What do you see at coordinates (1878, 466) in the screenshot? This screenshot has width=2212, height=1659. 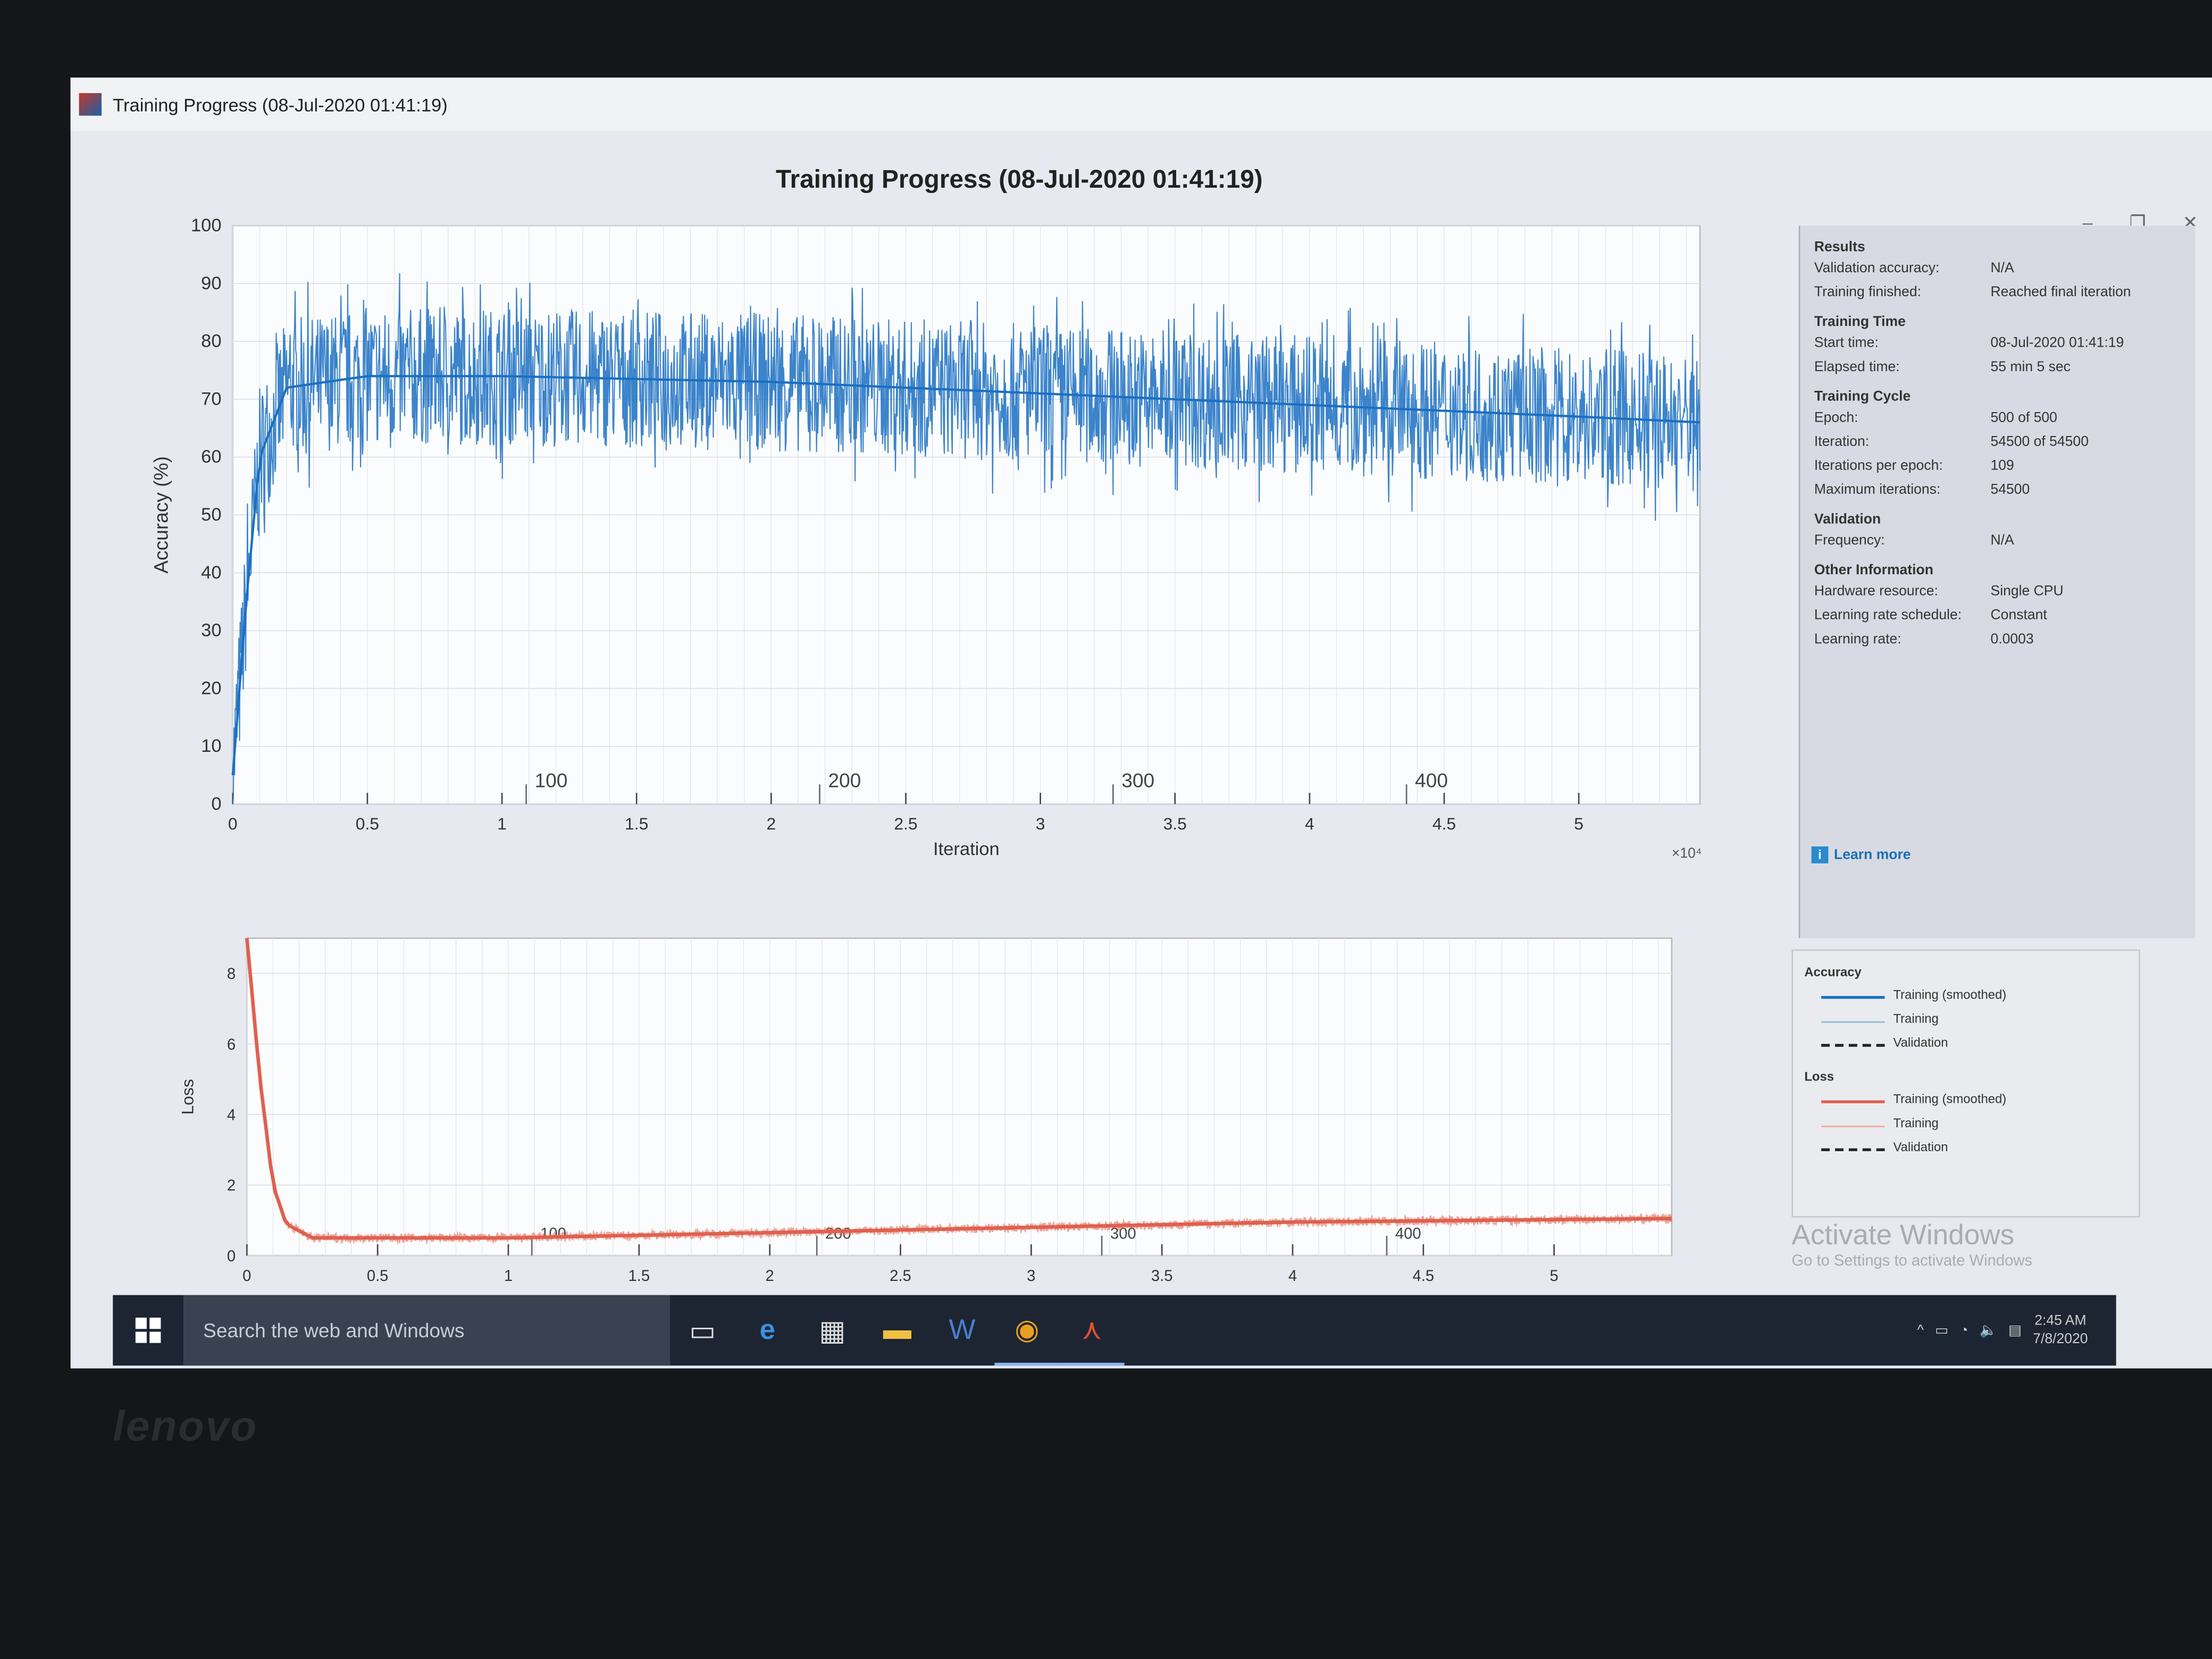 I see `info-key: Iterations per epoch:` at bounding box center [1878, 466].